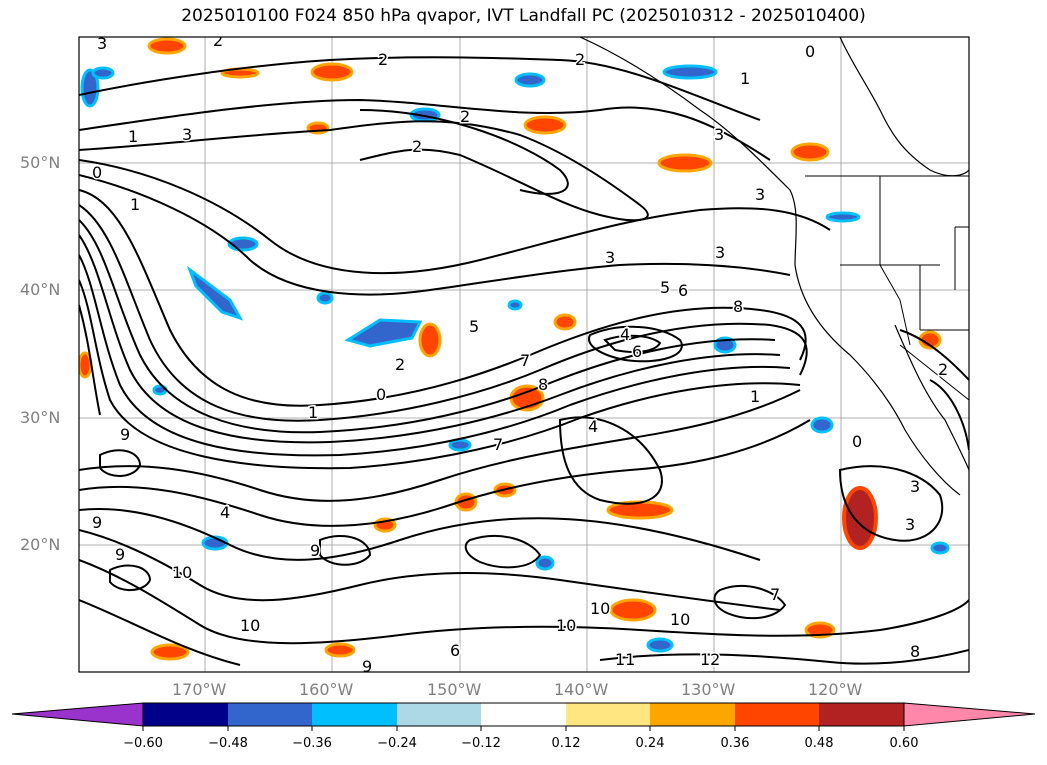  What do you see at coordinates (454, 689) in the screenshot?
I see `lon-label-150w: 150°W` at bounding box center [454, 689].